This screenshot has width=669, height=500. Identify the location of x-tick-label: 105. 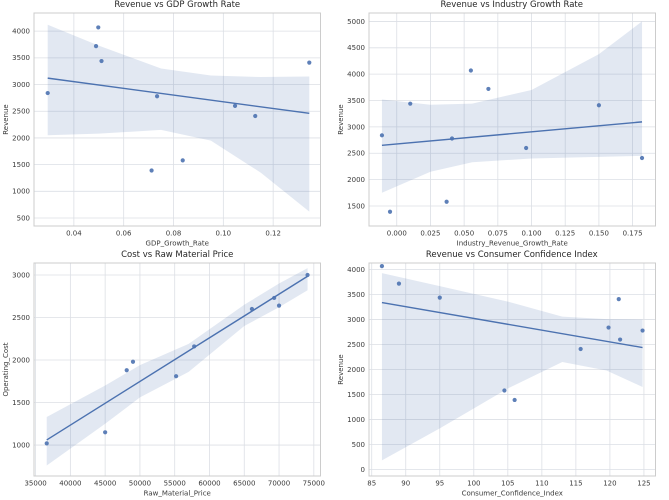
(507, 484).